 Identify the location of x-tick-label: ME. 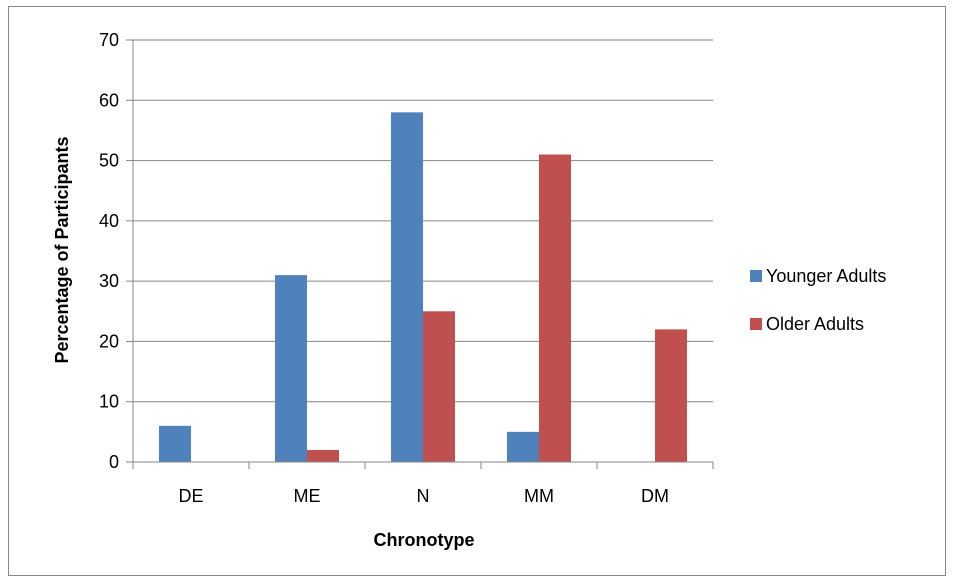
(307, 496).